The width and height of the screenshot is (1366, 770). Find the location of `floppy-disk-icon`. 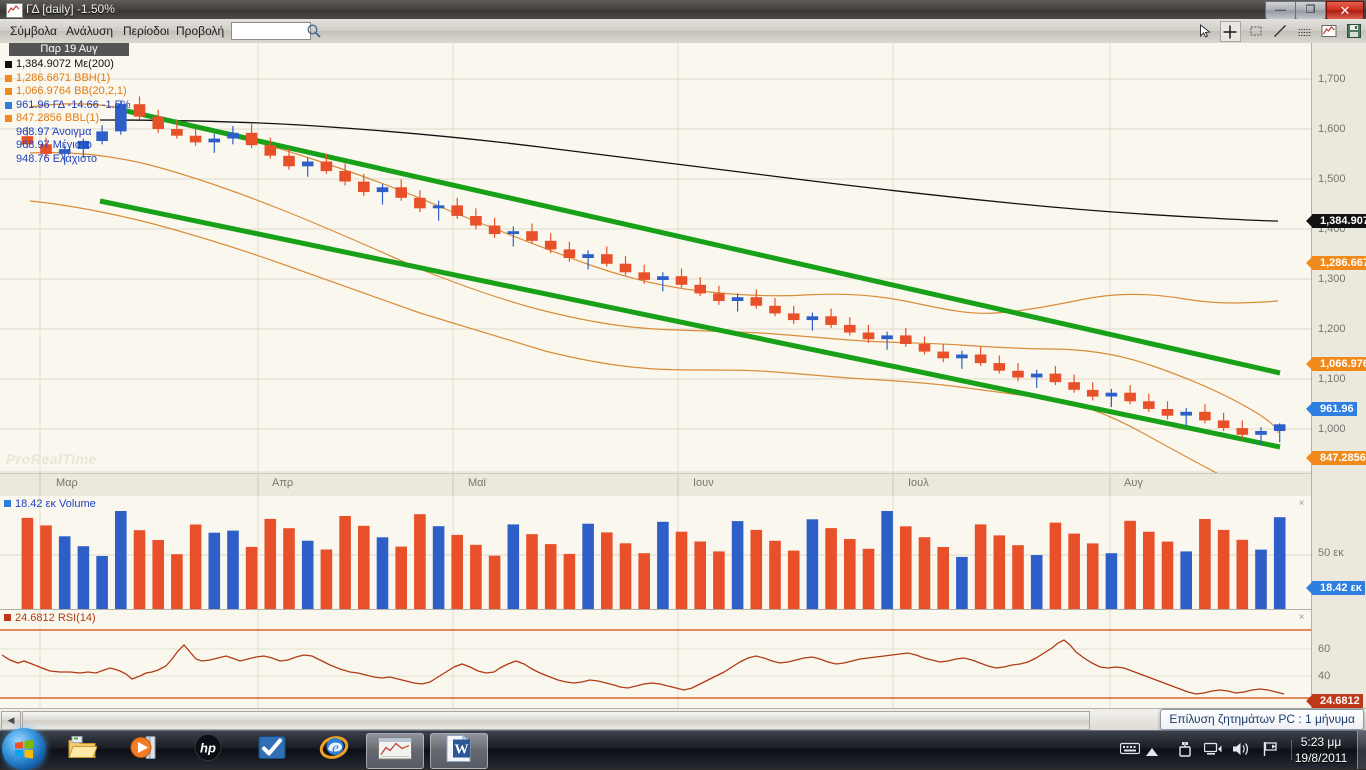

floppy-disk-icon is located at coordinates (1353, 30).